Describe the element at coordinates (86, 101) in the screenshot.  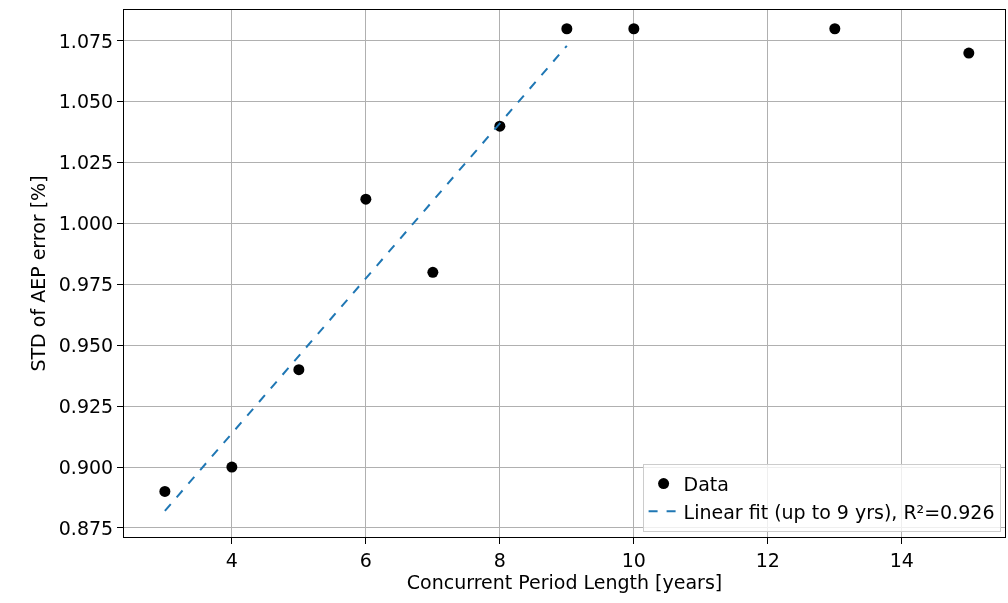
I see `y-tick-label: 1.050` at that location.